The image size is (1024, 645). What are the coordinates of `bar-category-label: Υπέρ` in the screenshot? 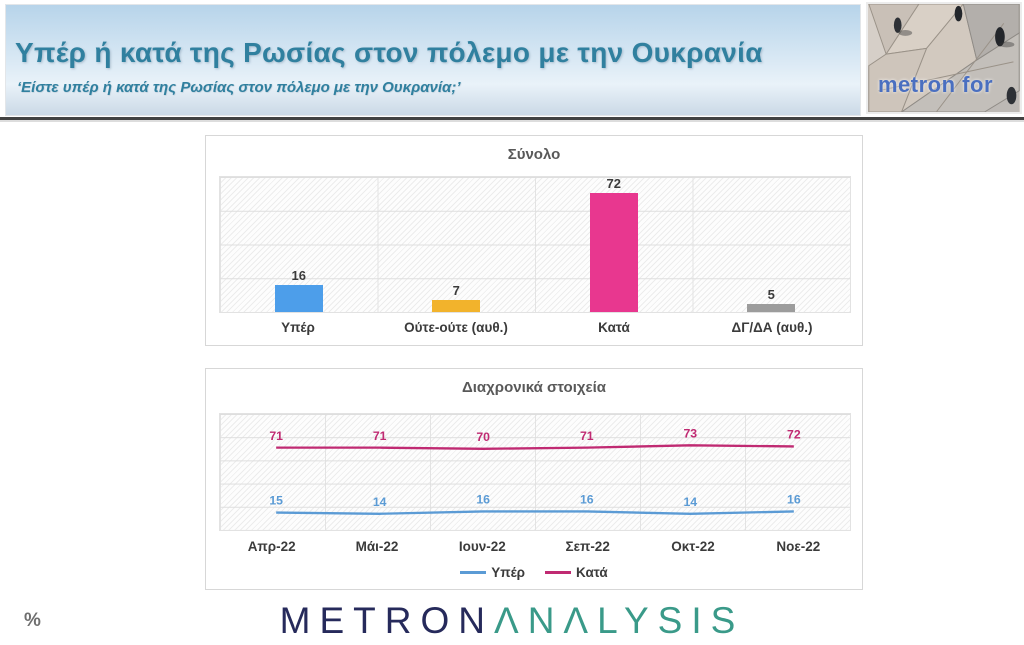 It's located at (298, 327).